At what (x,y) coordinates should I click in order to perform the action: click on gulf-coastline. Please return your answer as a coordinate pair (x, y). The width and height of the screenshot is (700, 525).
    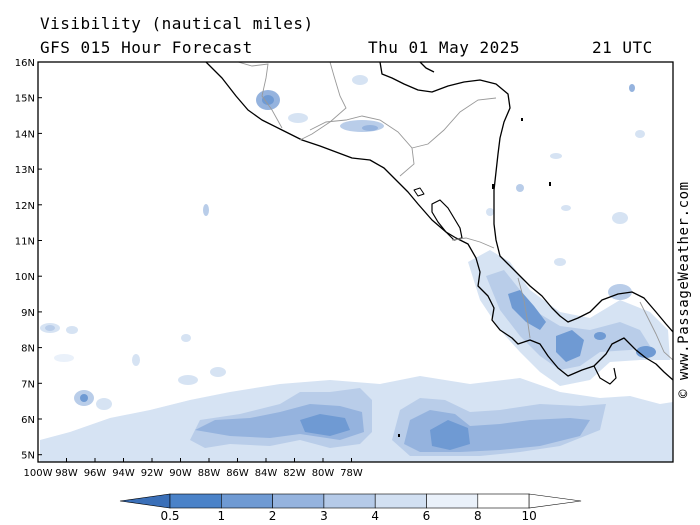
    Looking at the image, I should click on (427, 67).